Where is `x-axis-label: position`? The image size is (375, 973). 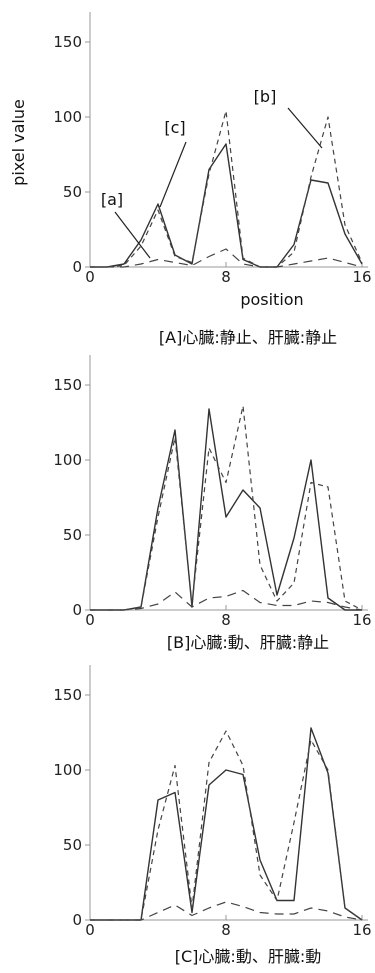
x-axis-label: position is located at coordinates (271, 299).